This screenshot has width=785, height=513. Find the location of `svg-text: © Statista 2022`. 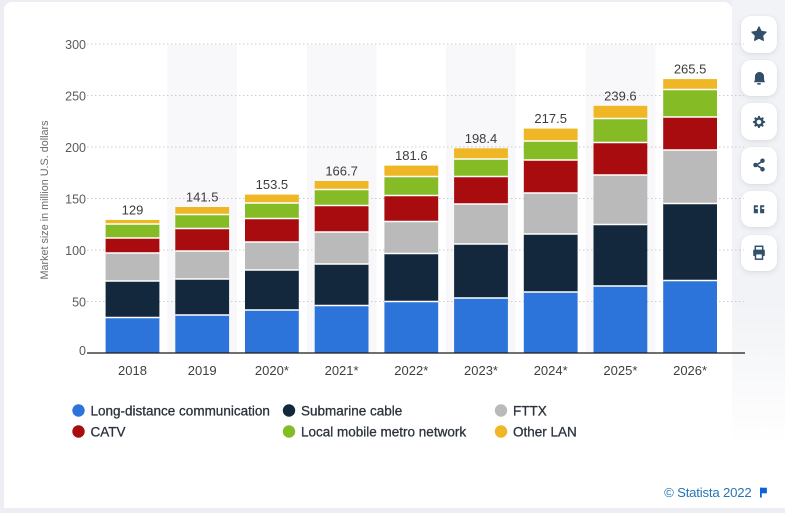

svg-text: © Statista 2022 is located at coordinates (707, 492).